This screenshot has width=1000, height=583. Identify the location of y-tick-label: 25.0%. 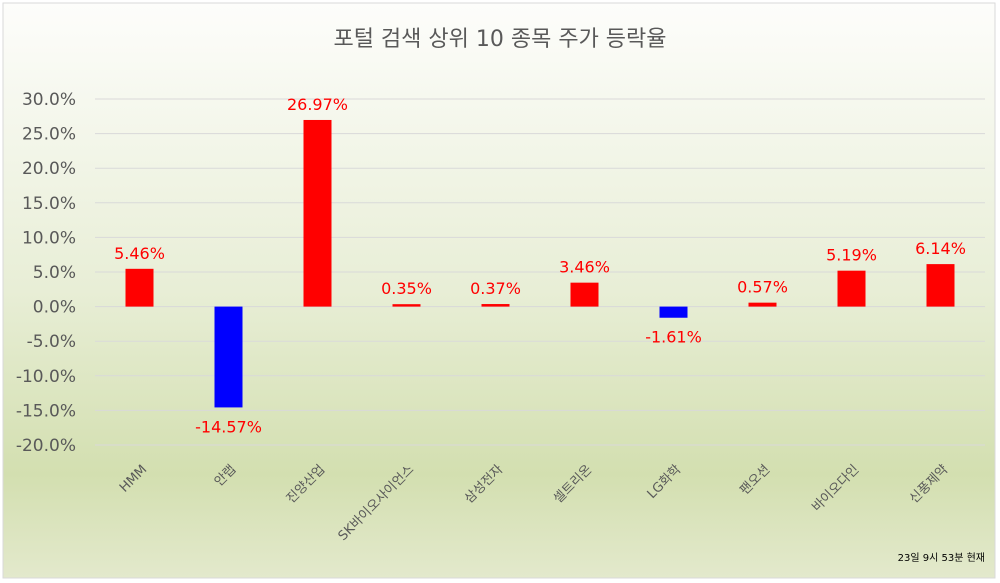
(49, 135).